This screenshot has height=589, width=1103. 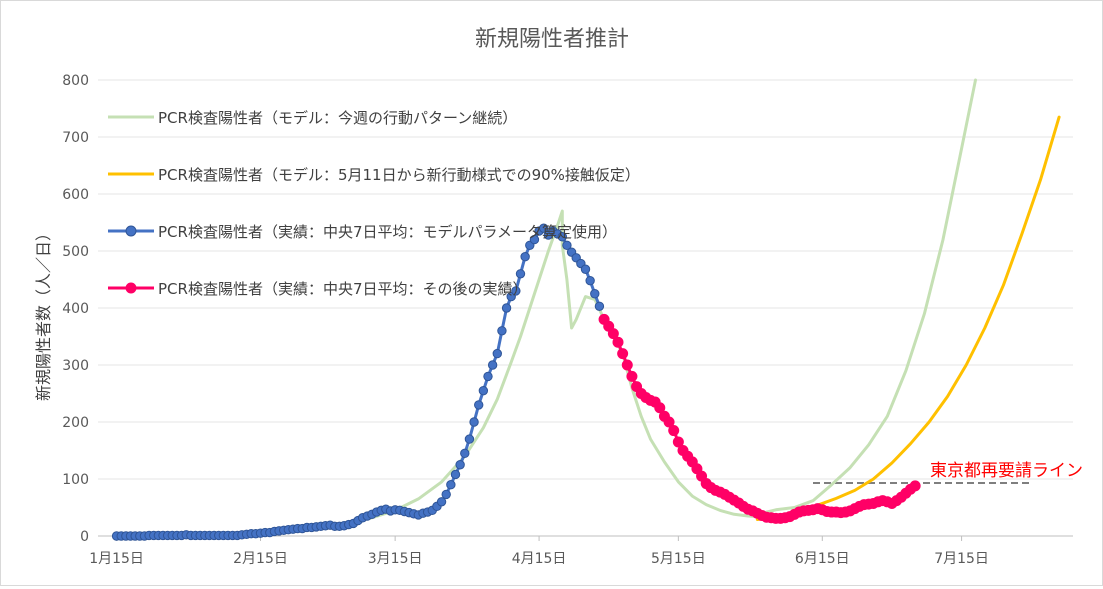 What do you see at coordinates (395, 559) in the screenshot?
I see `x-tick-label: 3月15日` at bounding box center [395, 559].